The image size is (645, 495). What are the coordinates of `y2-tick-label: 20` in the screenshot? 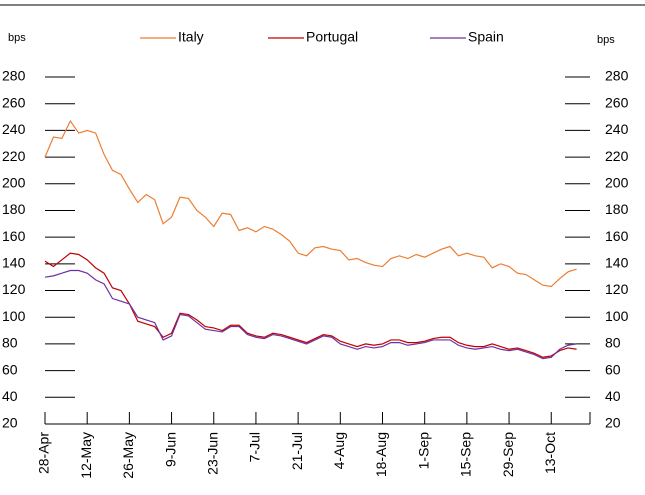 It's located at (613, 423).